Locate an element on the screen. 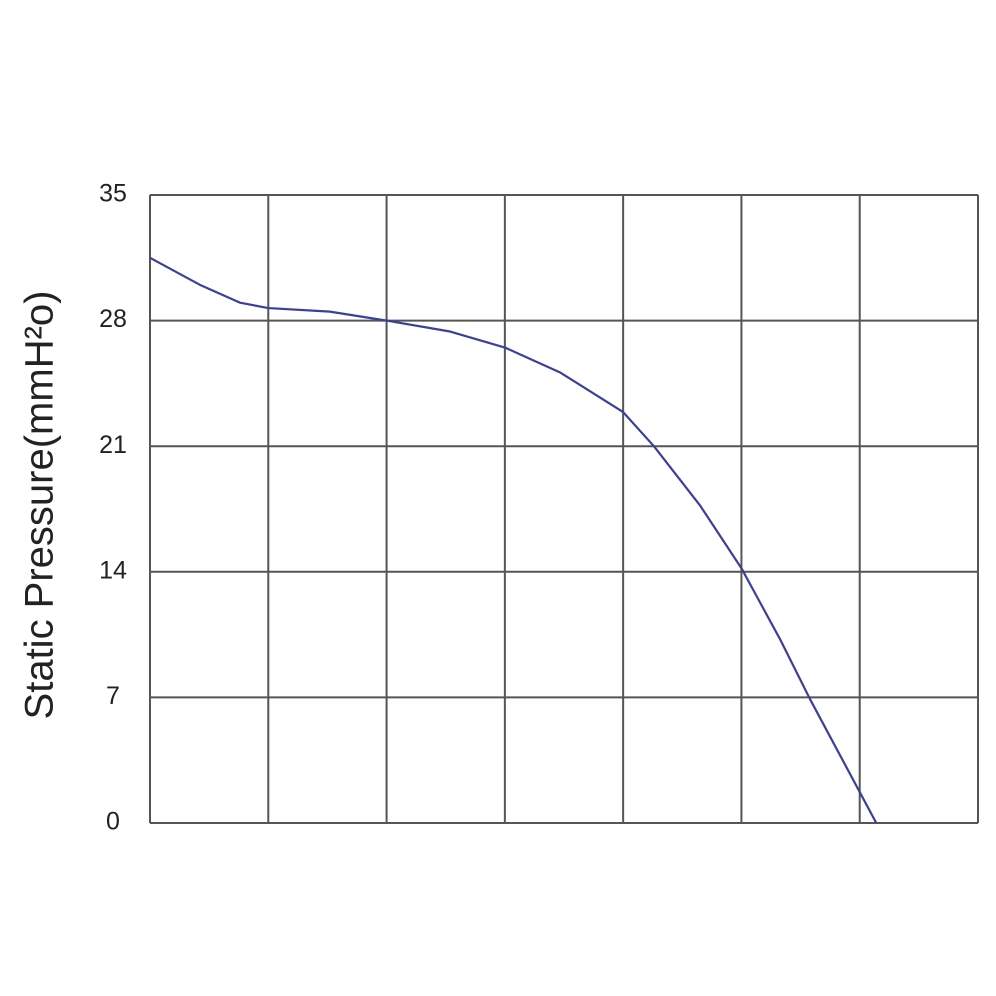  y-tick-label: 7 is located at coordinates (113, 696).